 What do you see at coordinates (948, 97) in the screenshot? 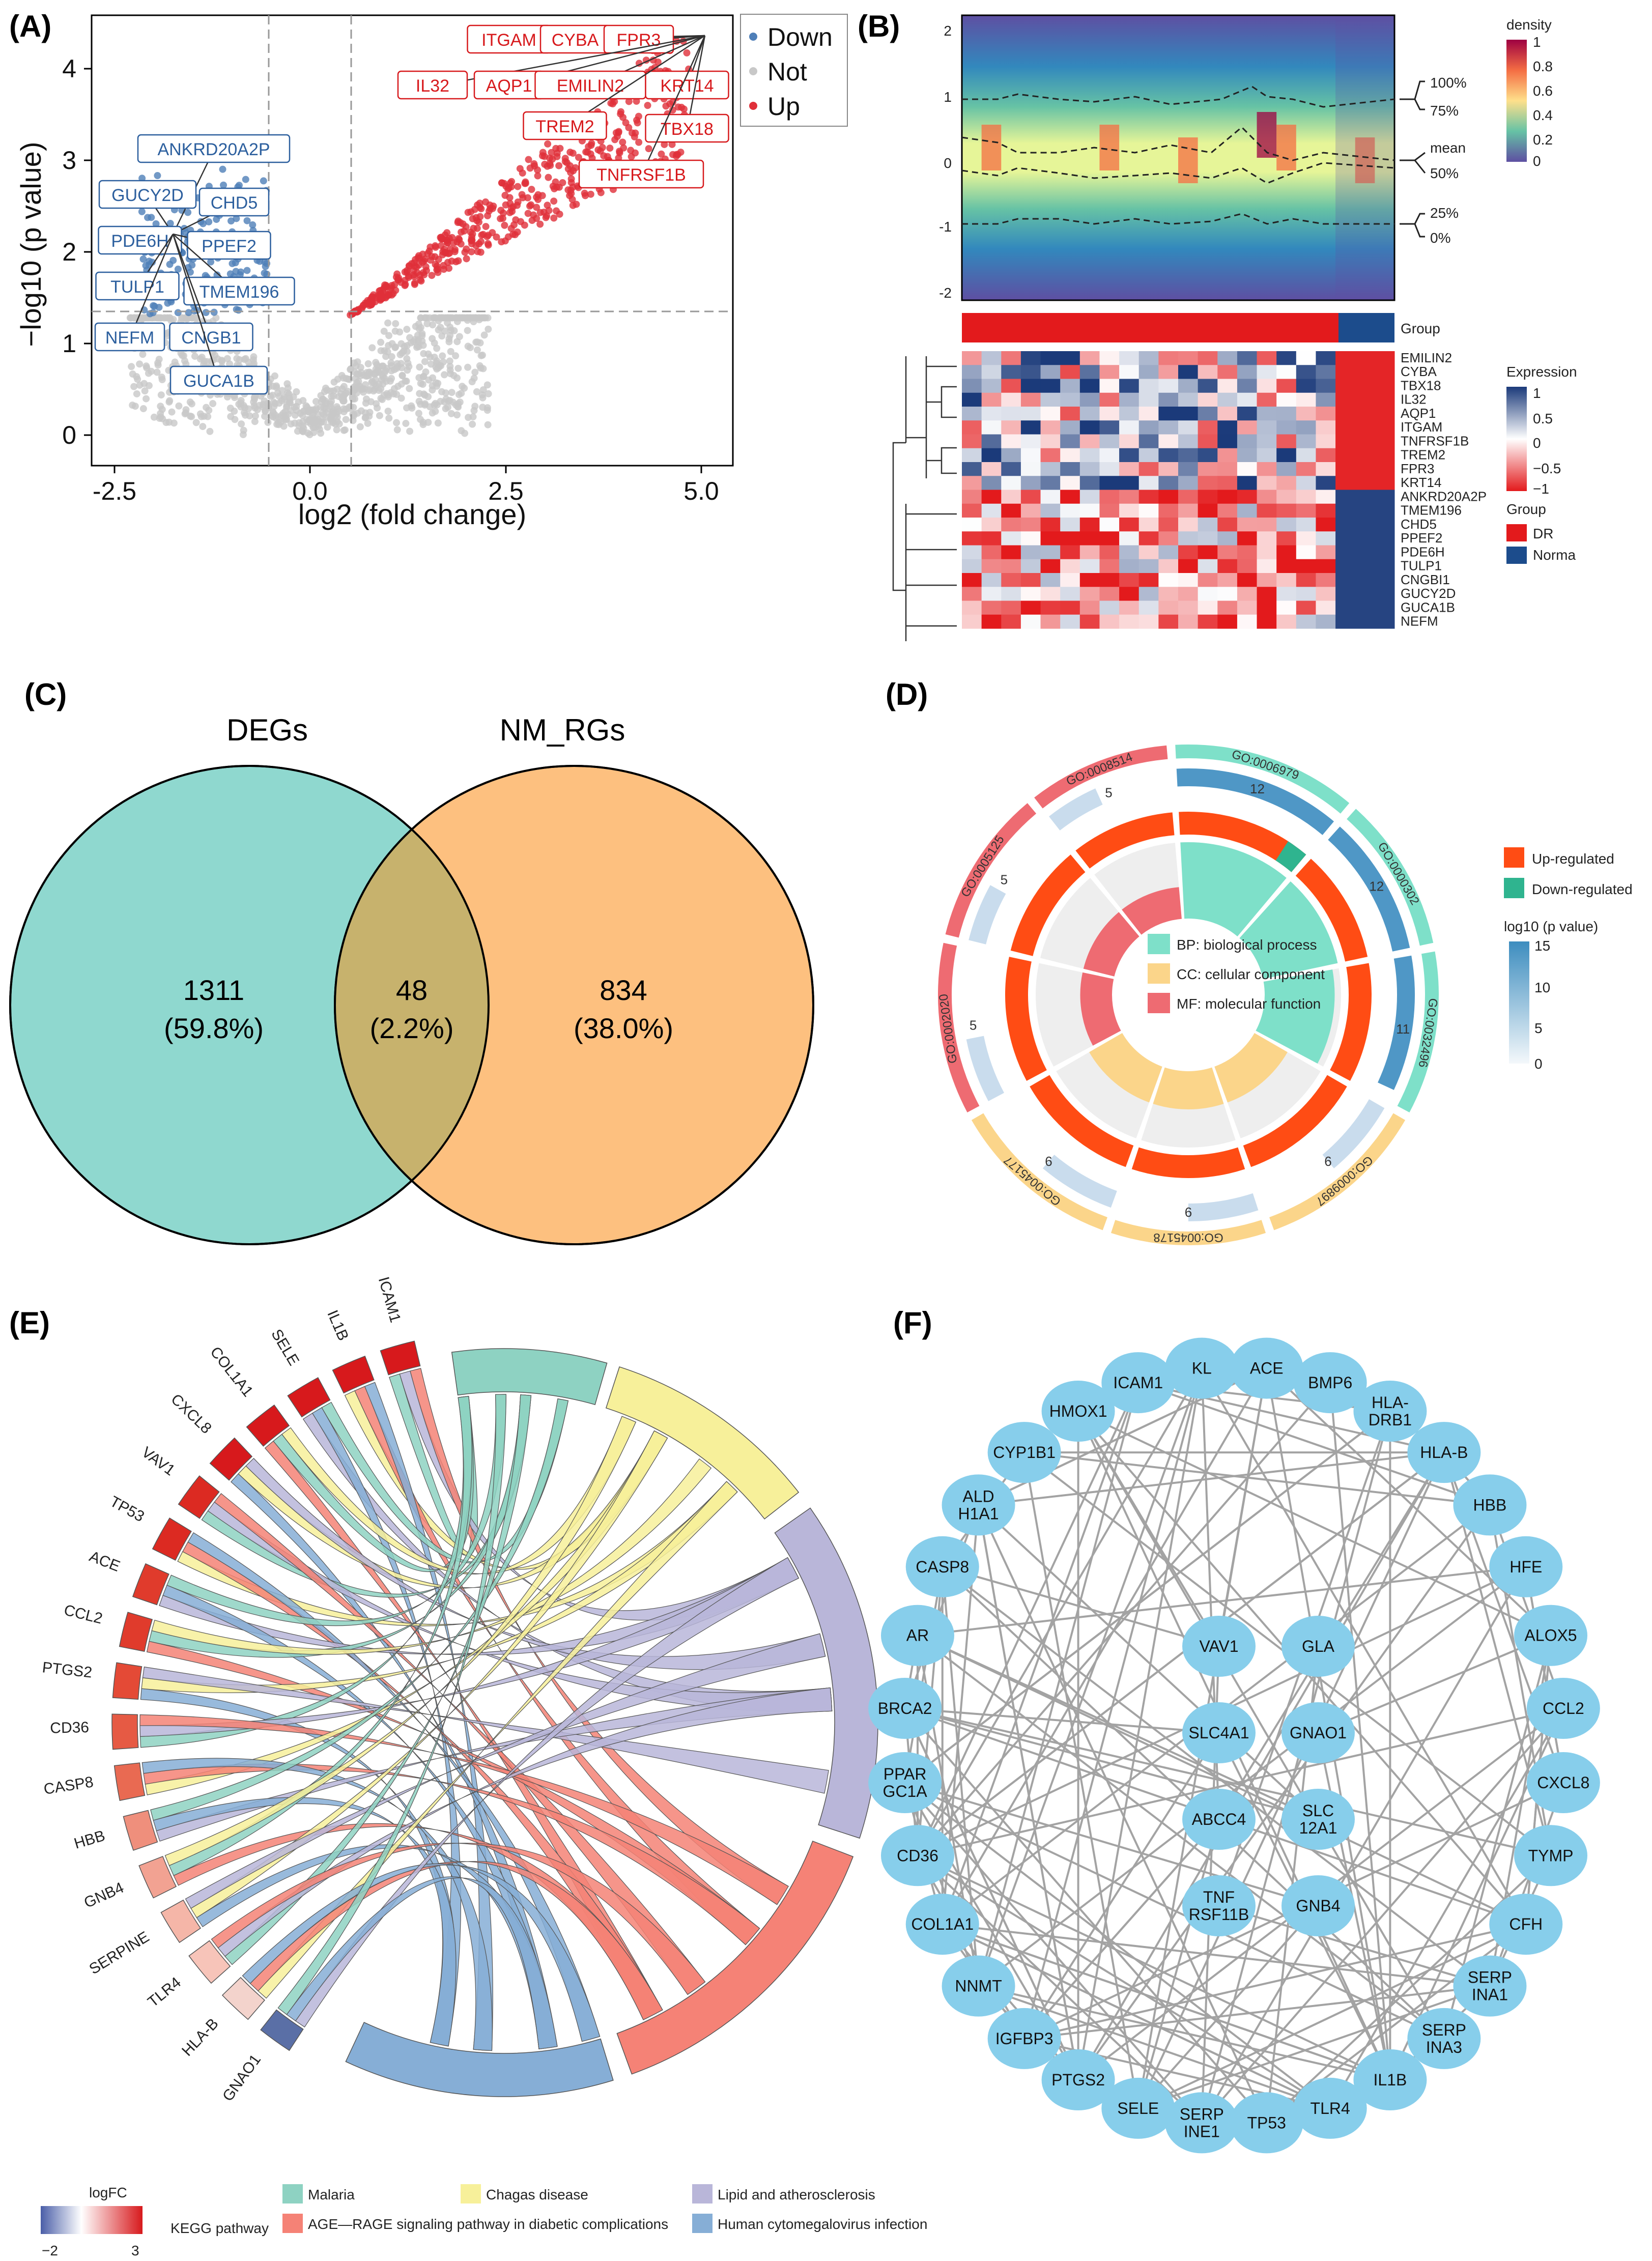
I see `density-tick: 1` at bounding box center [948, 97].